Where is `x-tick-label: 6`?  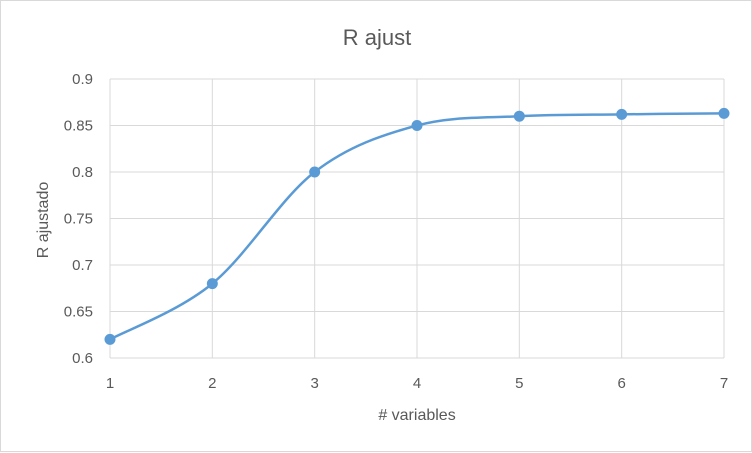 x-tick-label: 6 is located at coordinates (621, 383).